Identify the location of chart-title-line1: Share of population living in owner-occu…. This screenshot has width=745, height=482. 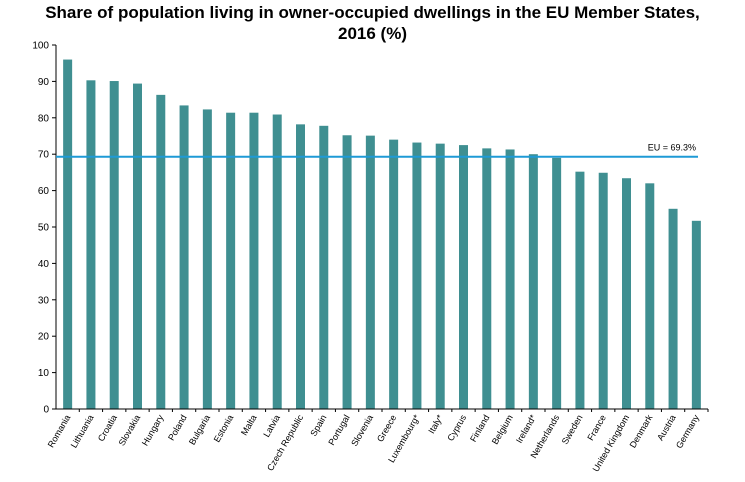
(372, 12).